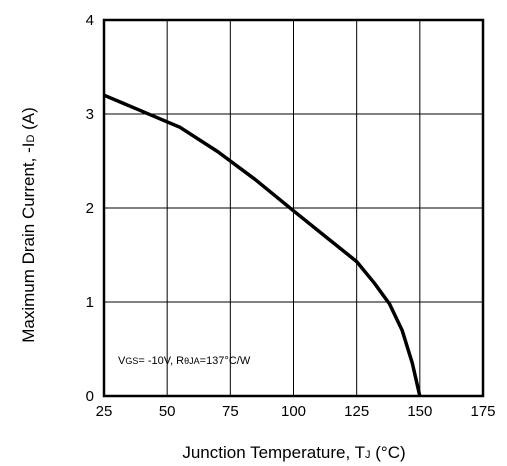  What do you see at coordinates (368, 455) in the screenshot?
I see `x-axis-title-sub: J` at bounding box center [368, 455].